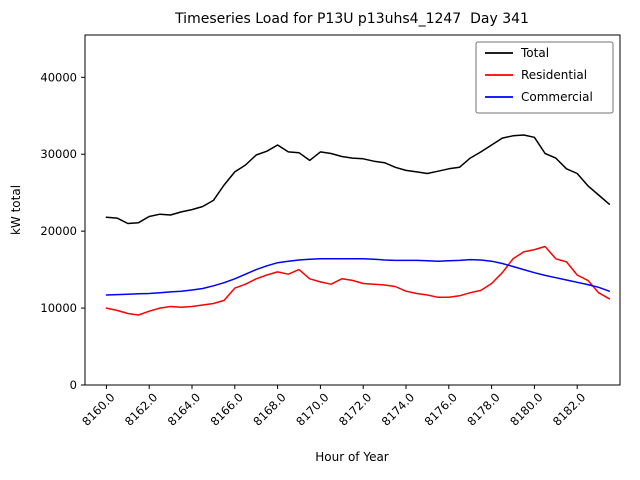  Describe the element at coordinates (312, 409) in the screenshot. I see `x-tick-label: 8170.0` at that location.